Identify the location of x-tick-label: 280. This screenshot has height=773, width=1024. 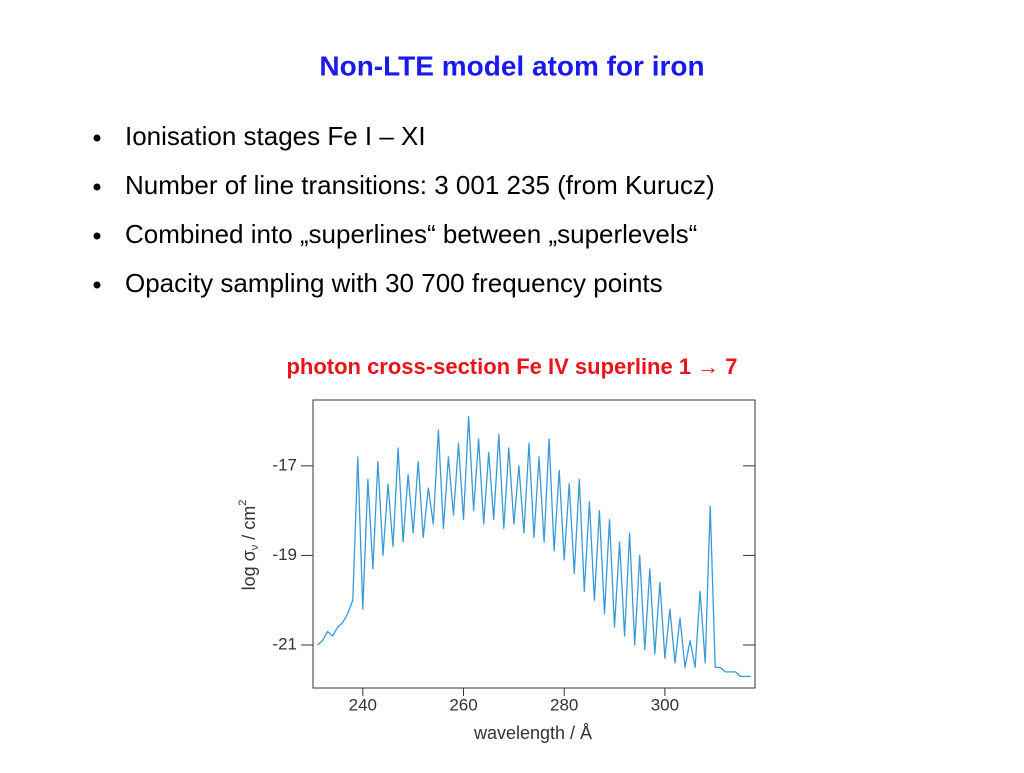
(564, 704).